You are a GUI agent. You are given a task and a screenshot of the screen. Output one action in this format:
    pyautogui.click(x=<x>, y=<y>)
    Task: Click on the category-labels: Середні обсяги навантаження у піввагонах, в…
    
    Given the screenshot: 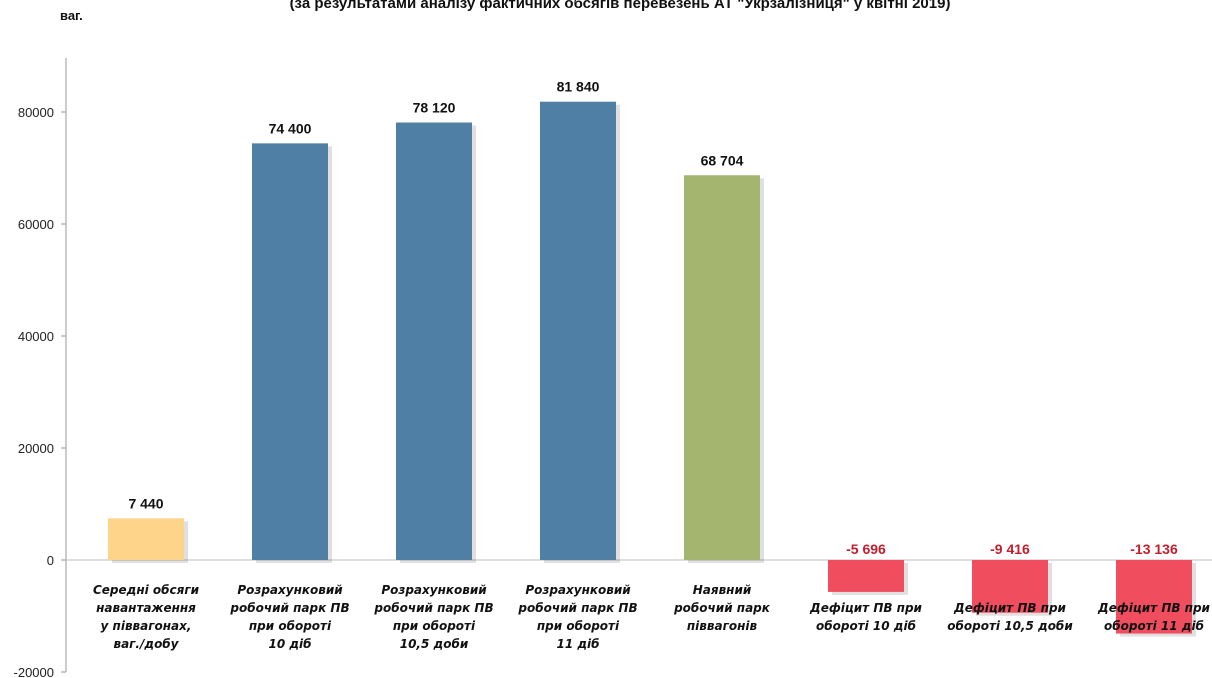 What is the action you would take?
    pyautogui.click(x=652, y=617)
    